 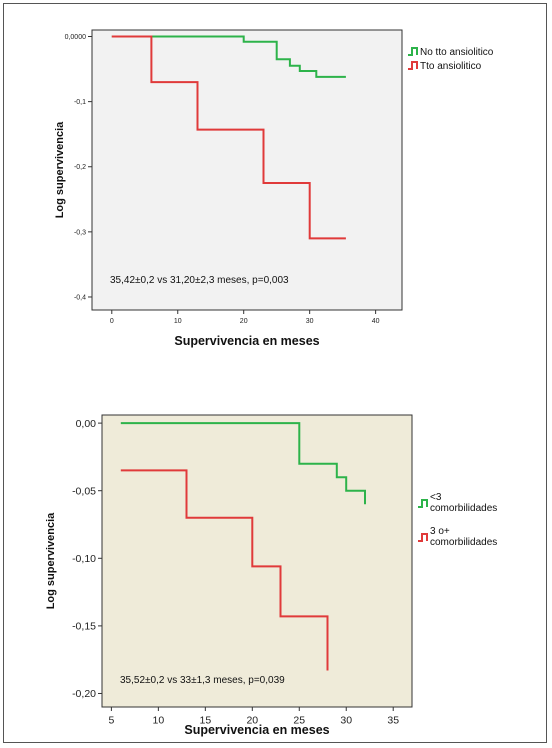 I want to click on chart1-y-tick-label: -0,1, so click(x=80, y=102).